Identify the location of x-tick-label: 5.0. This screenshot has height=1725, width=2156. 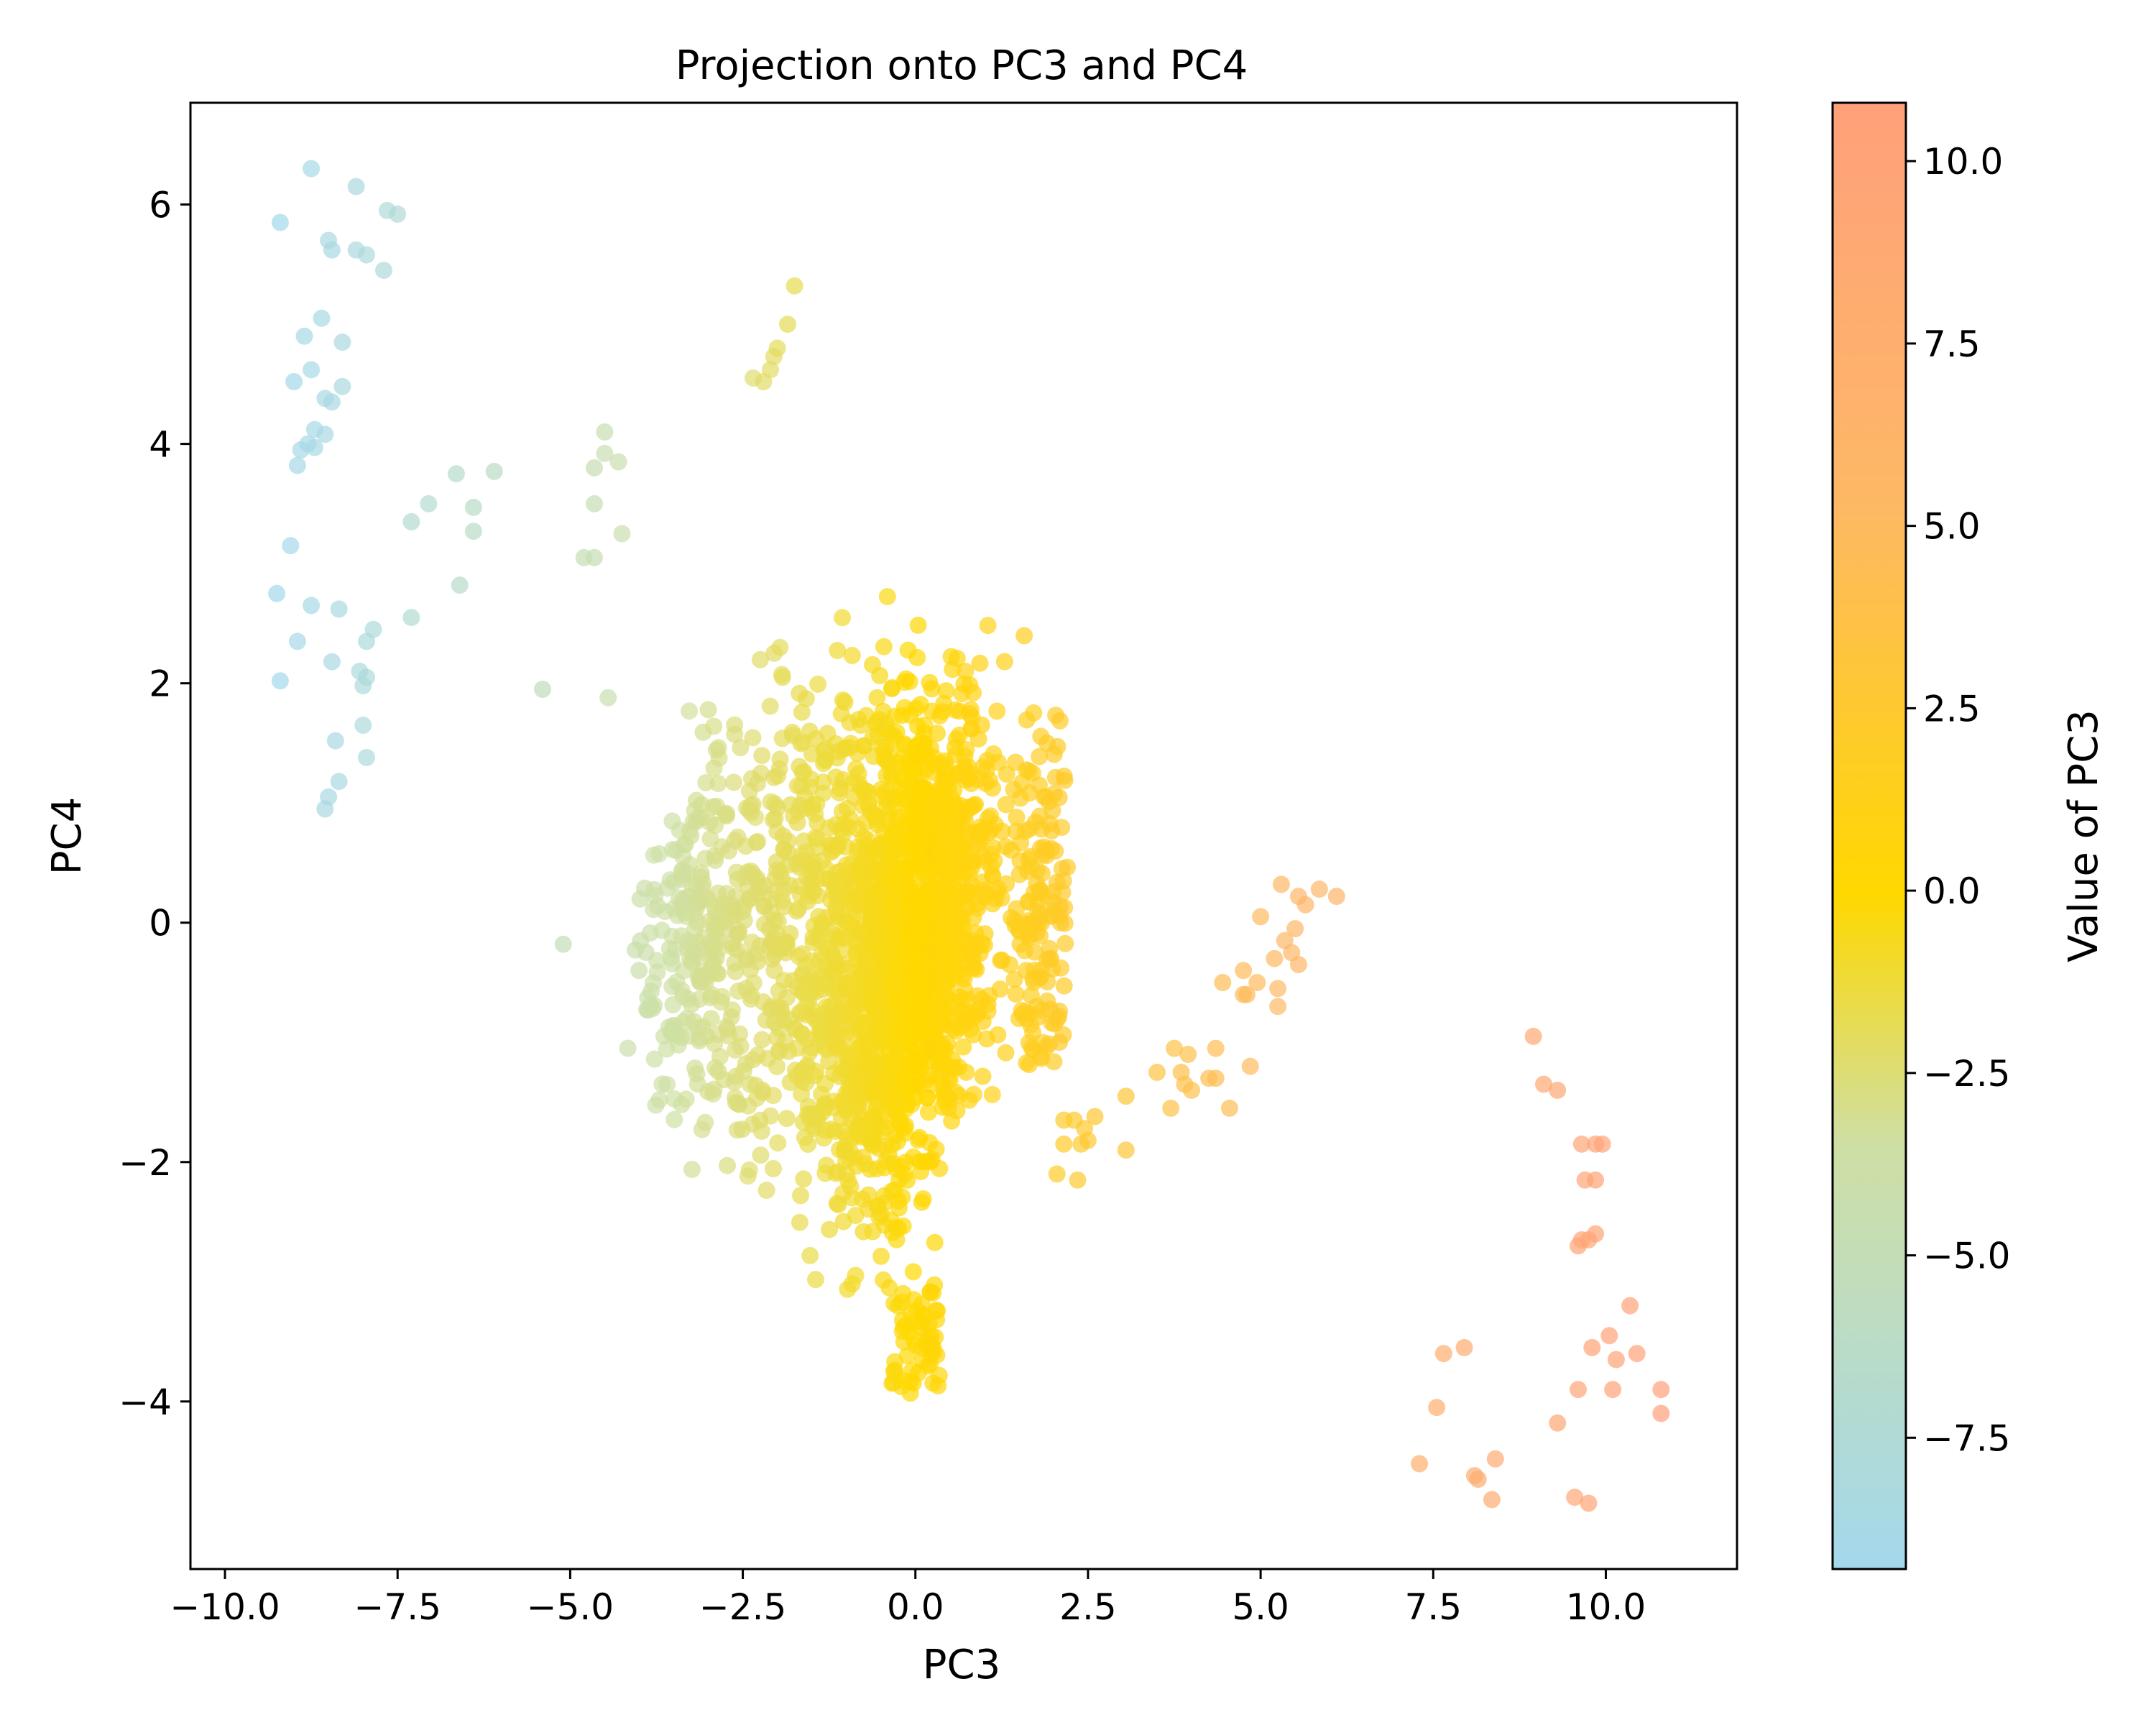
(1260, 1607).